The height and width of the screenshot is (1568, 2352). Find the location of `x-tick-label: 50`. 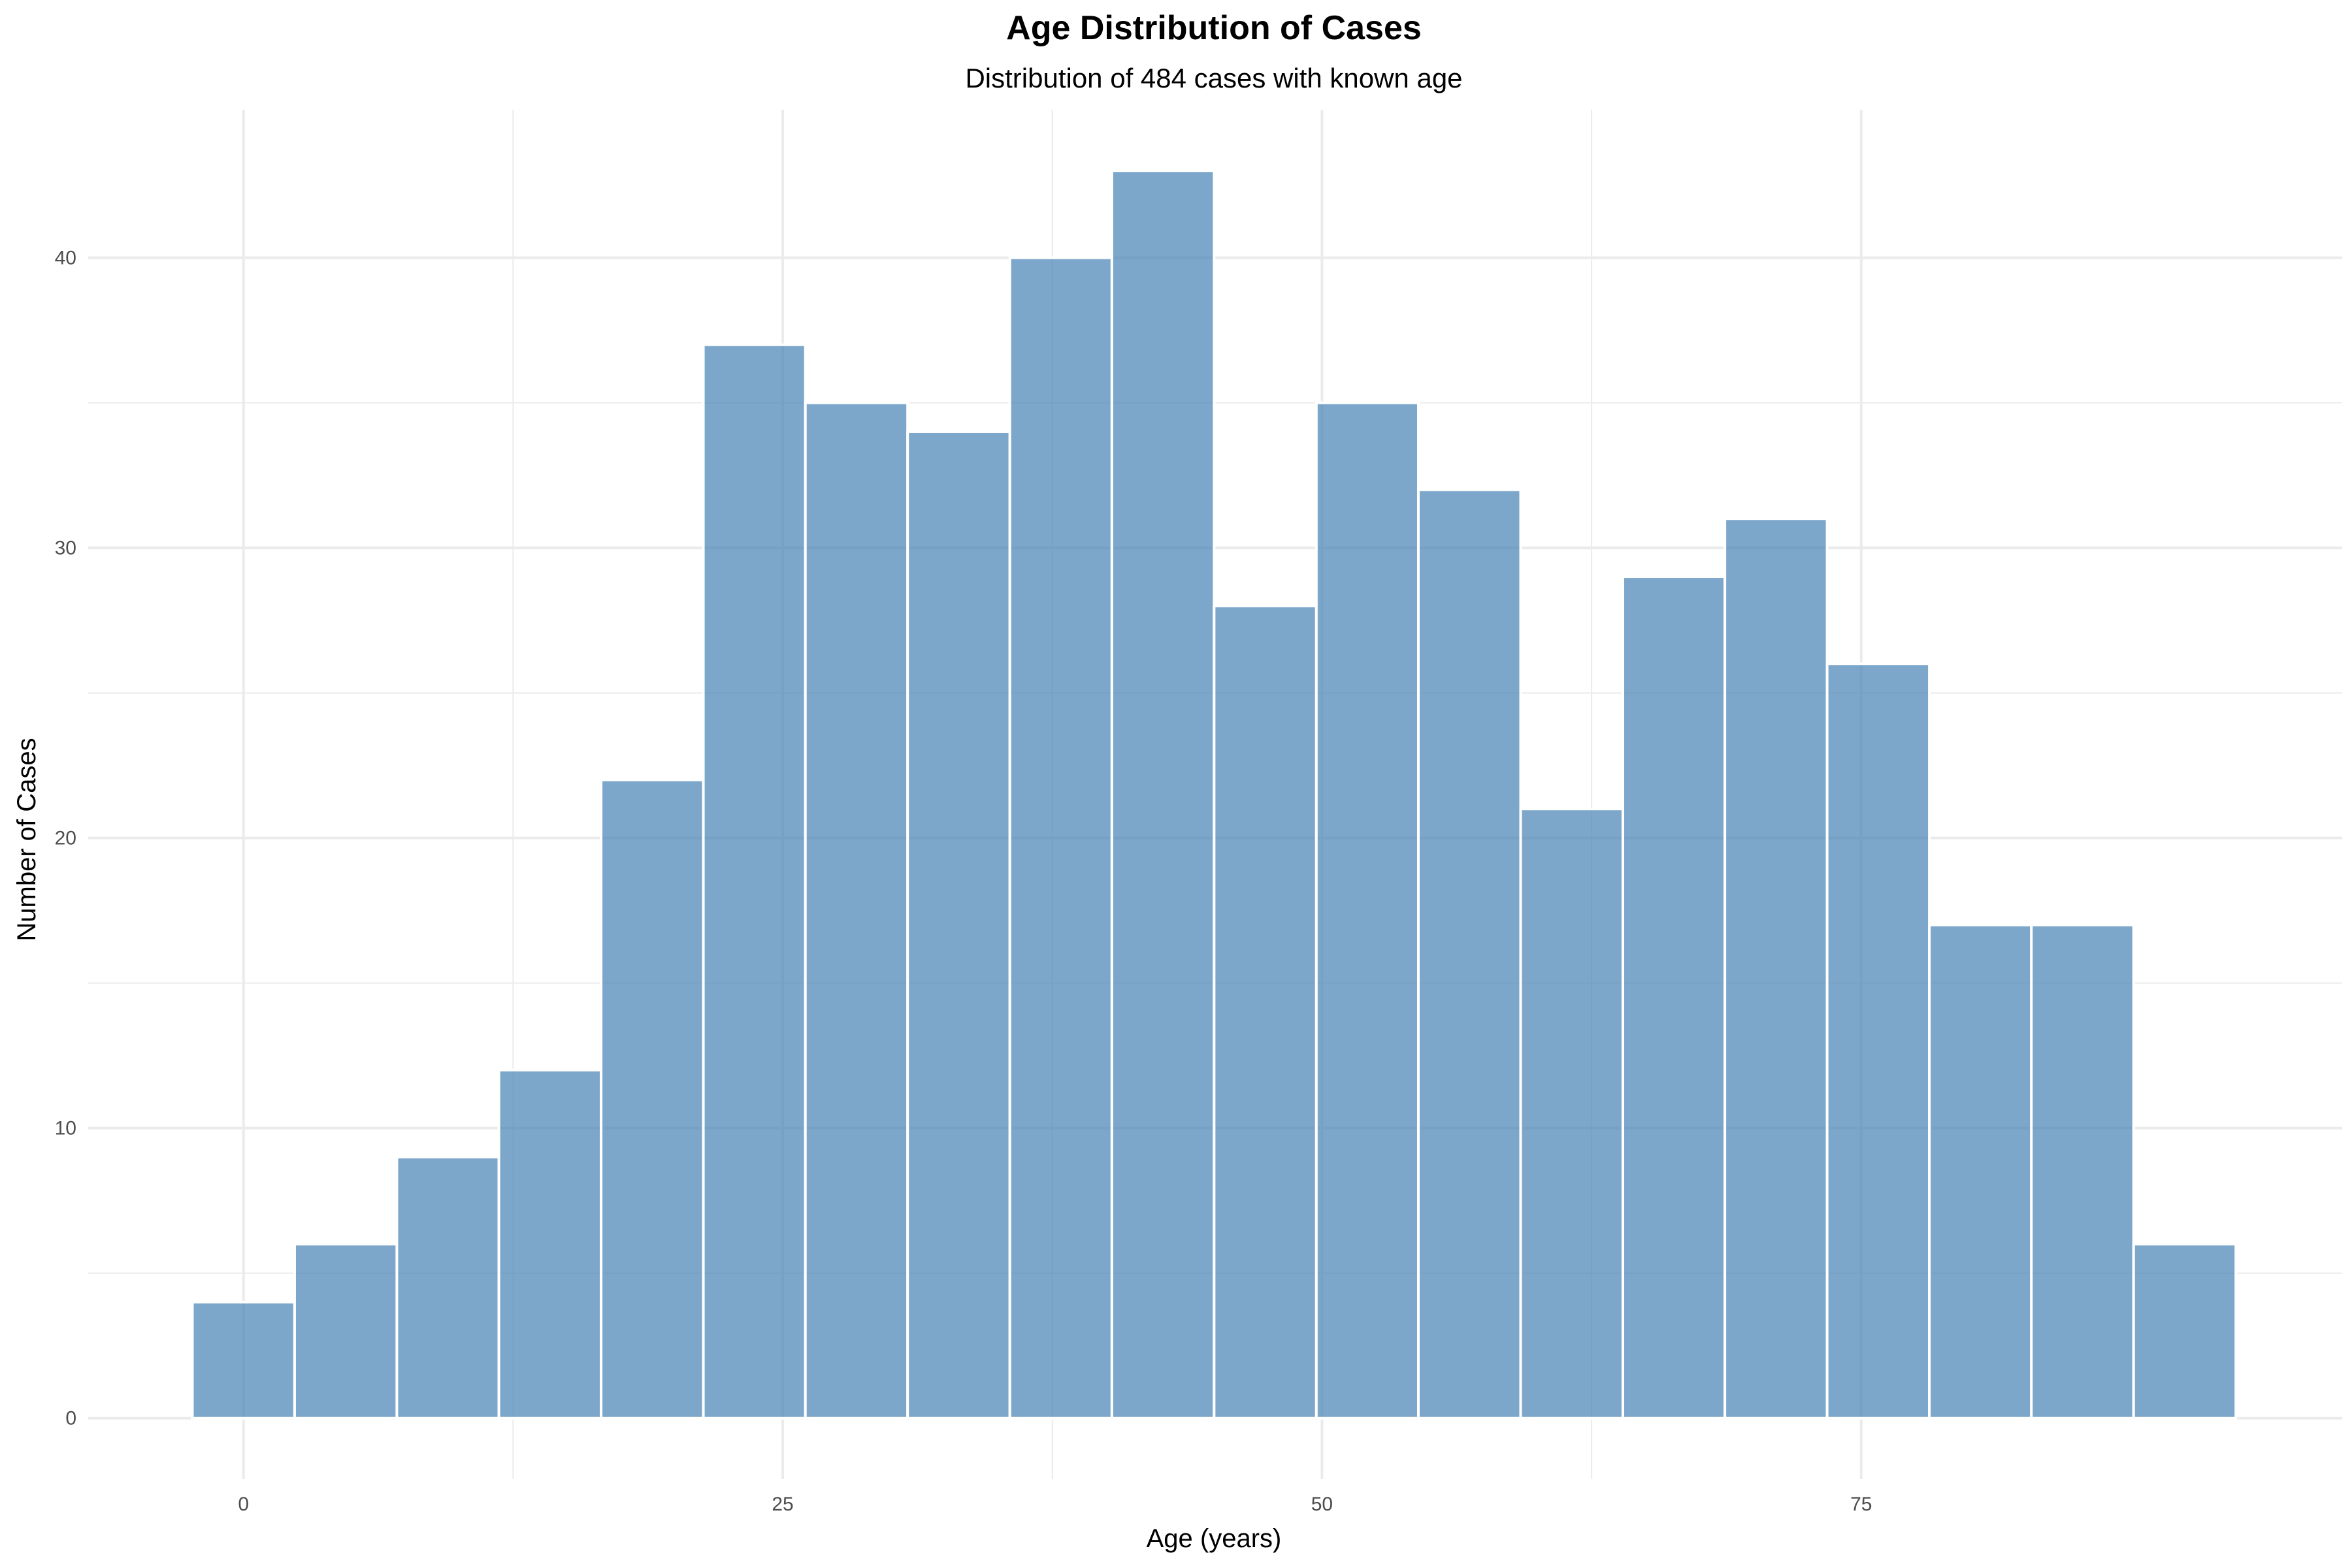

x-tick-label: 50 is located at coordinates (1322, 1504).